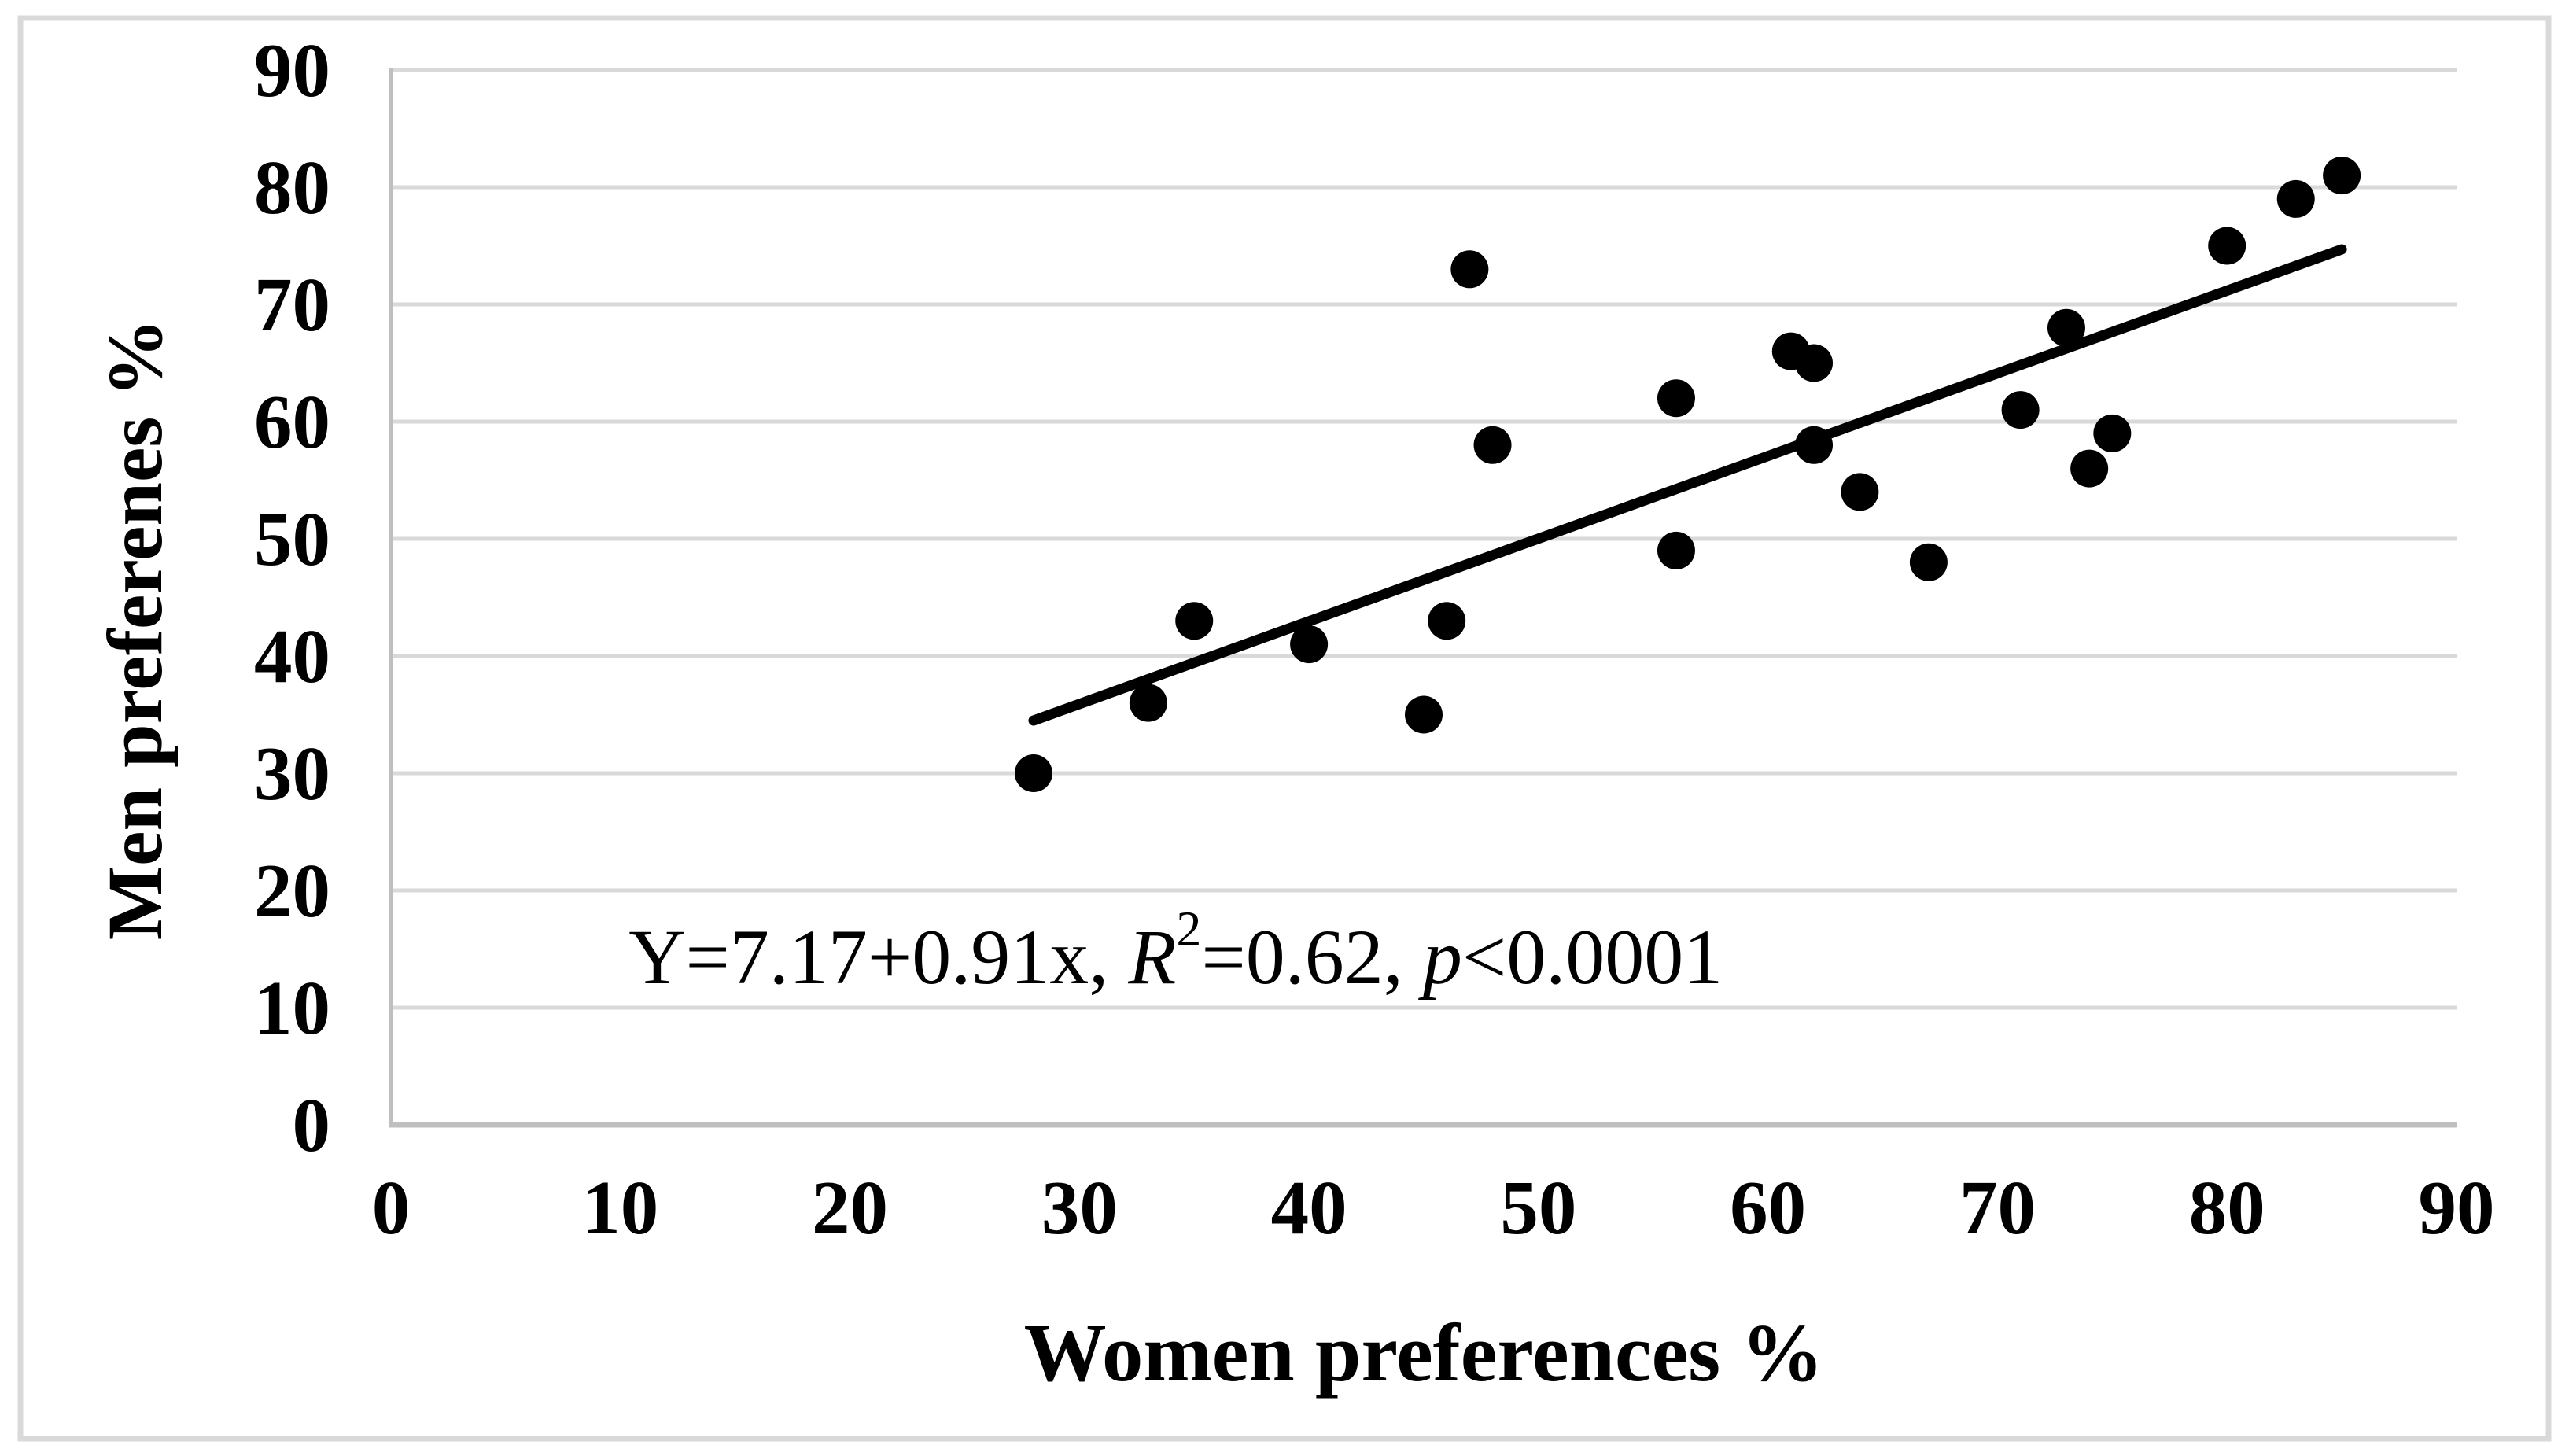 Image resolution: width=2569 pixels, height=1456 pixels. What do you see at coordinates (292, 891) in the screenshot?
I see `y-tick-label: 20` at bounding box center [292, 891].